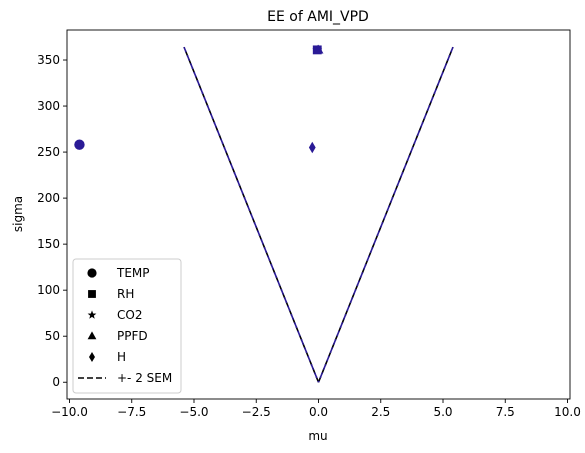 The width and height of the screenshot is (585, 453). Describe the element at coordinates (144, 378) in the screenshot. I see `legend-label-sem: +- 2 SEM` at that location.